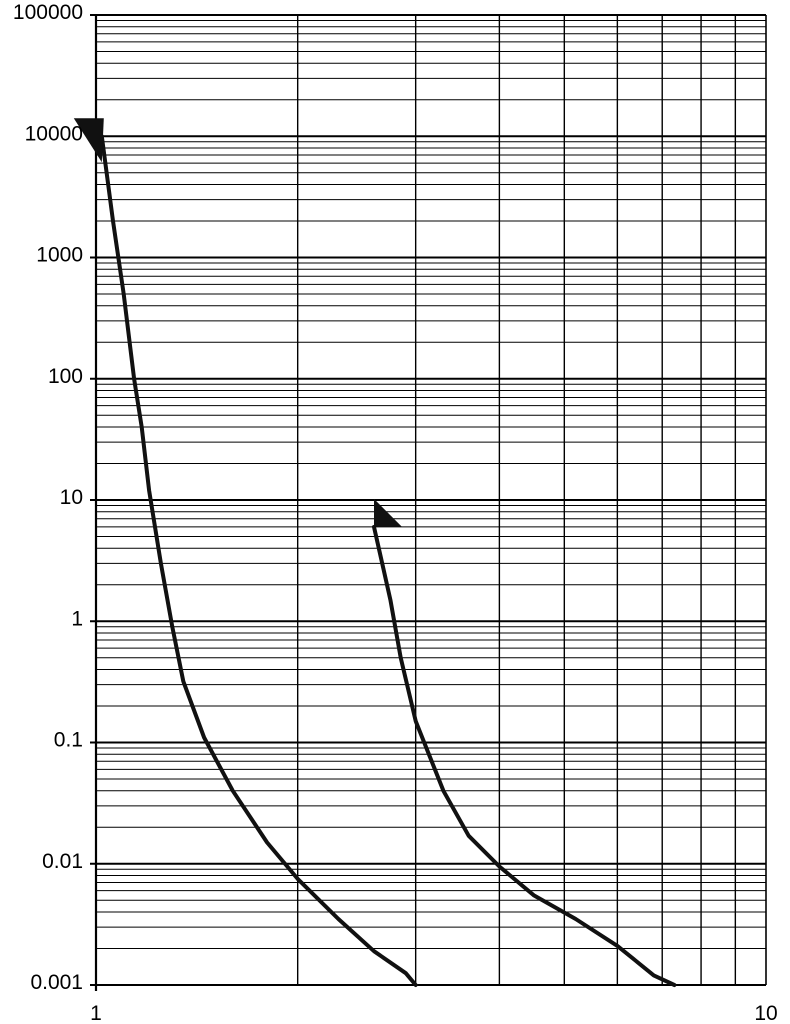  I want to click on y-tick-label: 0.01, so click(62, 861).